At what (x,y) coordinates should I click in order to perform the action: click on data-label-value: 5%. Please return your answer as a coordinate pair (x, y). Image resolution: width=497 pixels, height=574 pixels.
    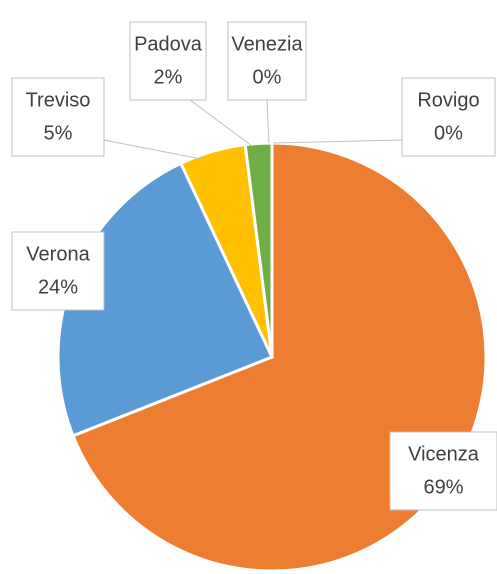
    Looking at the image, I should click on (58, 133).